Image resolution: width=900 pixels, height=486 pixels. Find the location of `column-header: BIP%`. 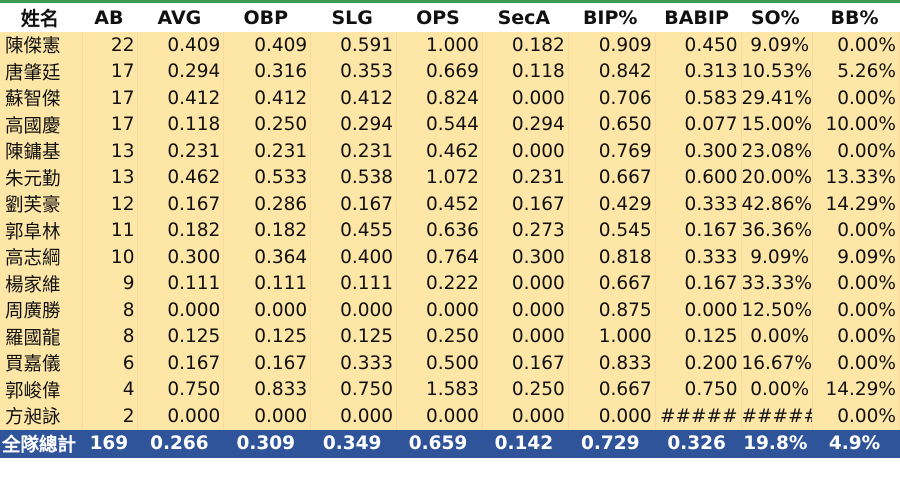

column-header: BIP% is located at coordinates (612, 17).